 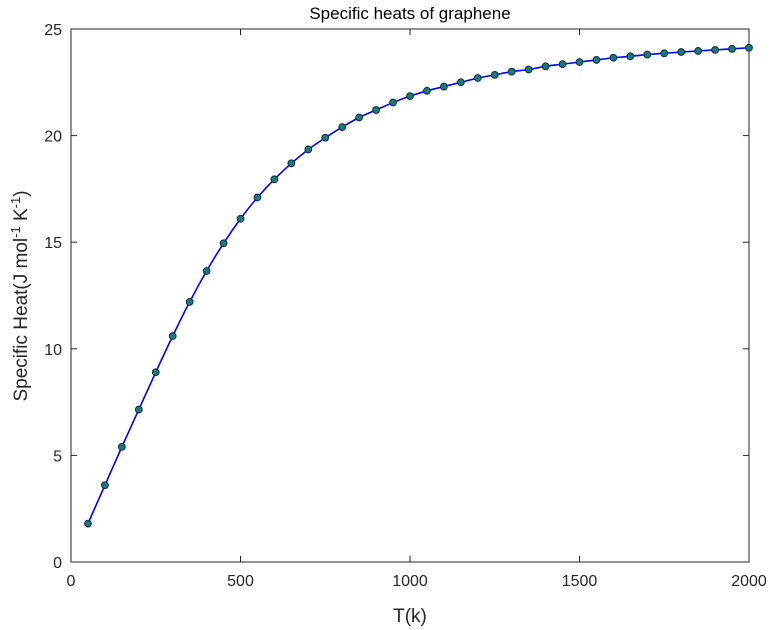 What do you see at coordinates (21, 193) in the screenshot?
I see `y-axis-label-suffix: )` at bounding box center [21, 193].